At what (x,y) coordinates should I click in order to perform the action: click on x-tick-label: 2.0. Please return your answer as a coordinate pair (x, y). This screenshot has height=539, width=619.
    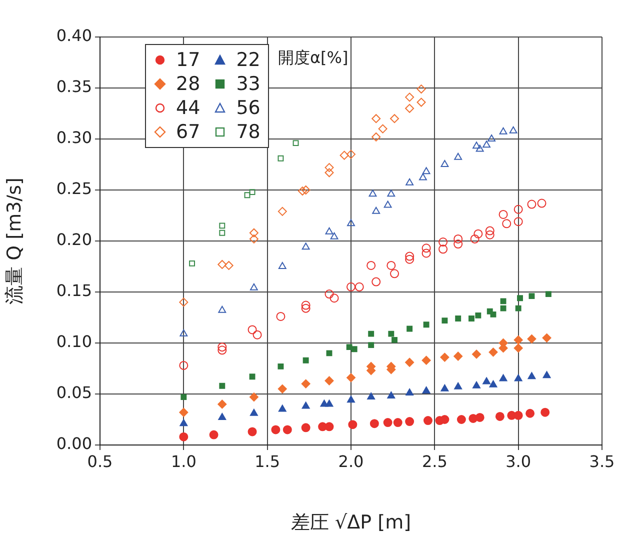
    Looking at the image, I should click on (351, 461).